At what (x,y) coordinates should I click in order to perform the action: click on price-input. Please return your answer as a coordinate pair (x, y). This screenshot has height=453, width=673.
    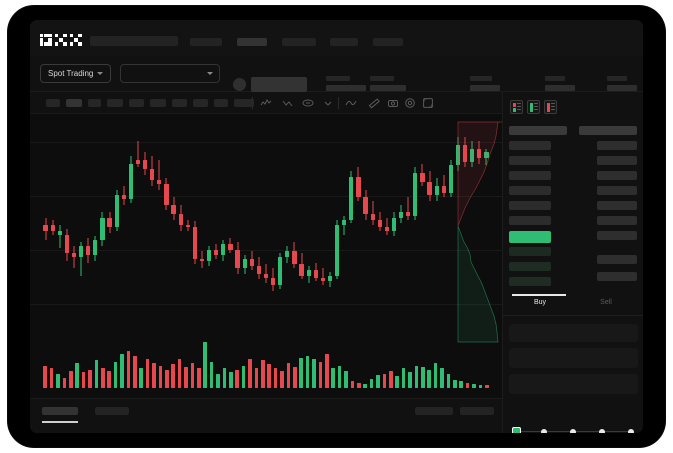
    Looking at the image, I should click on (573, 358).